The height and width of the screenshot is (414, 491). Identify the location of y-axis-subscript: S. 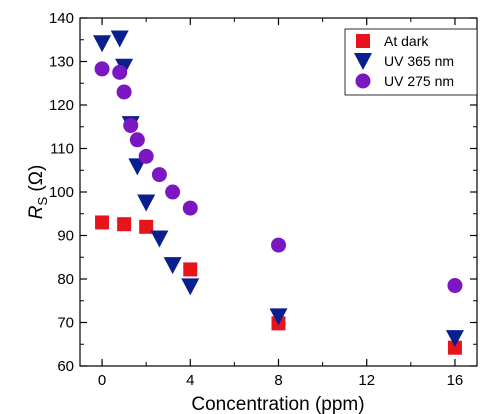
(42, 201).